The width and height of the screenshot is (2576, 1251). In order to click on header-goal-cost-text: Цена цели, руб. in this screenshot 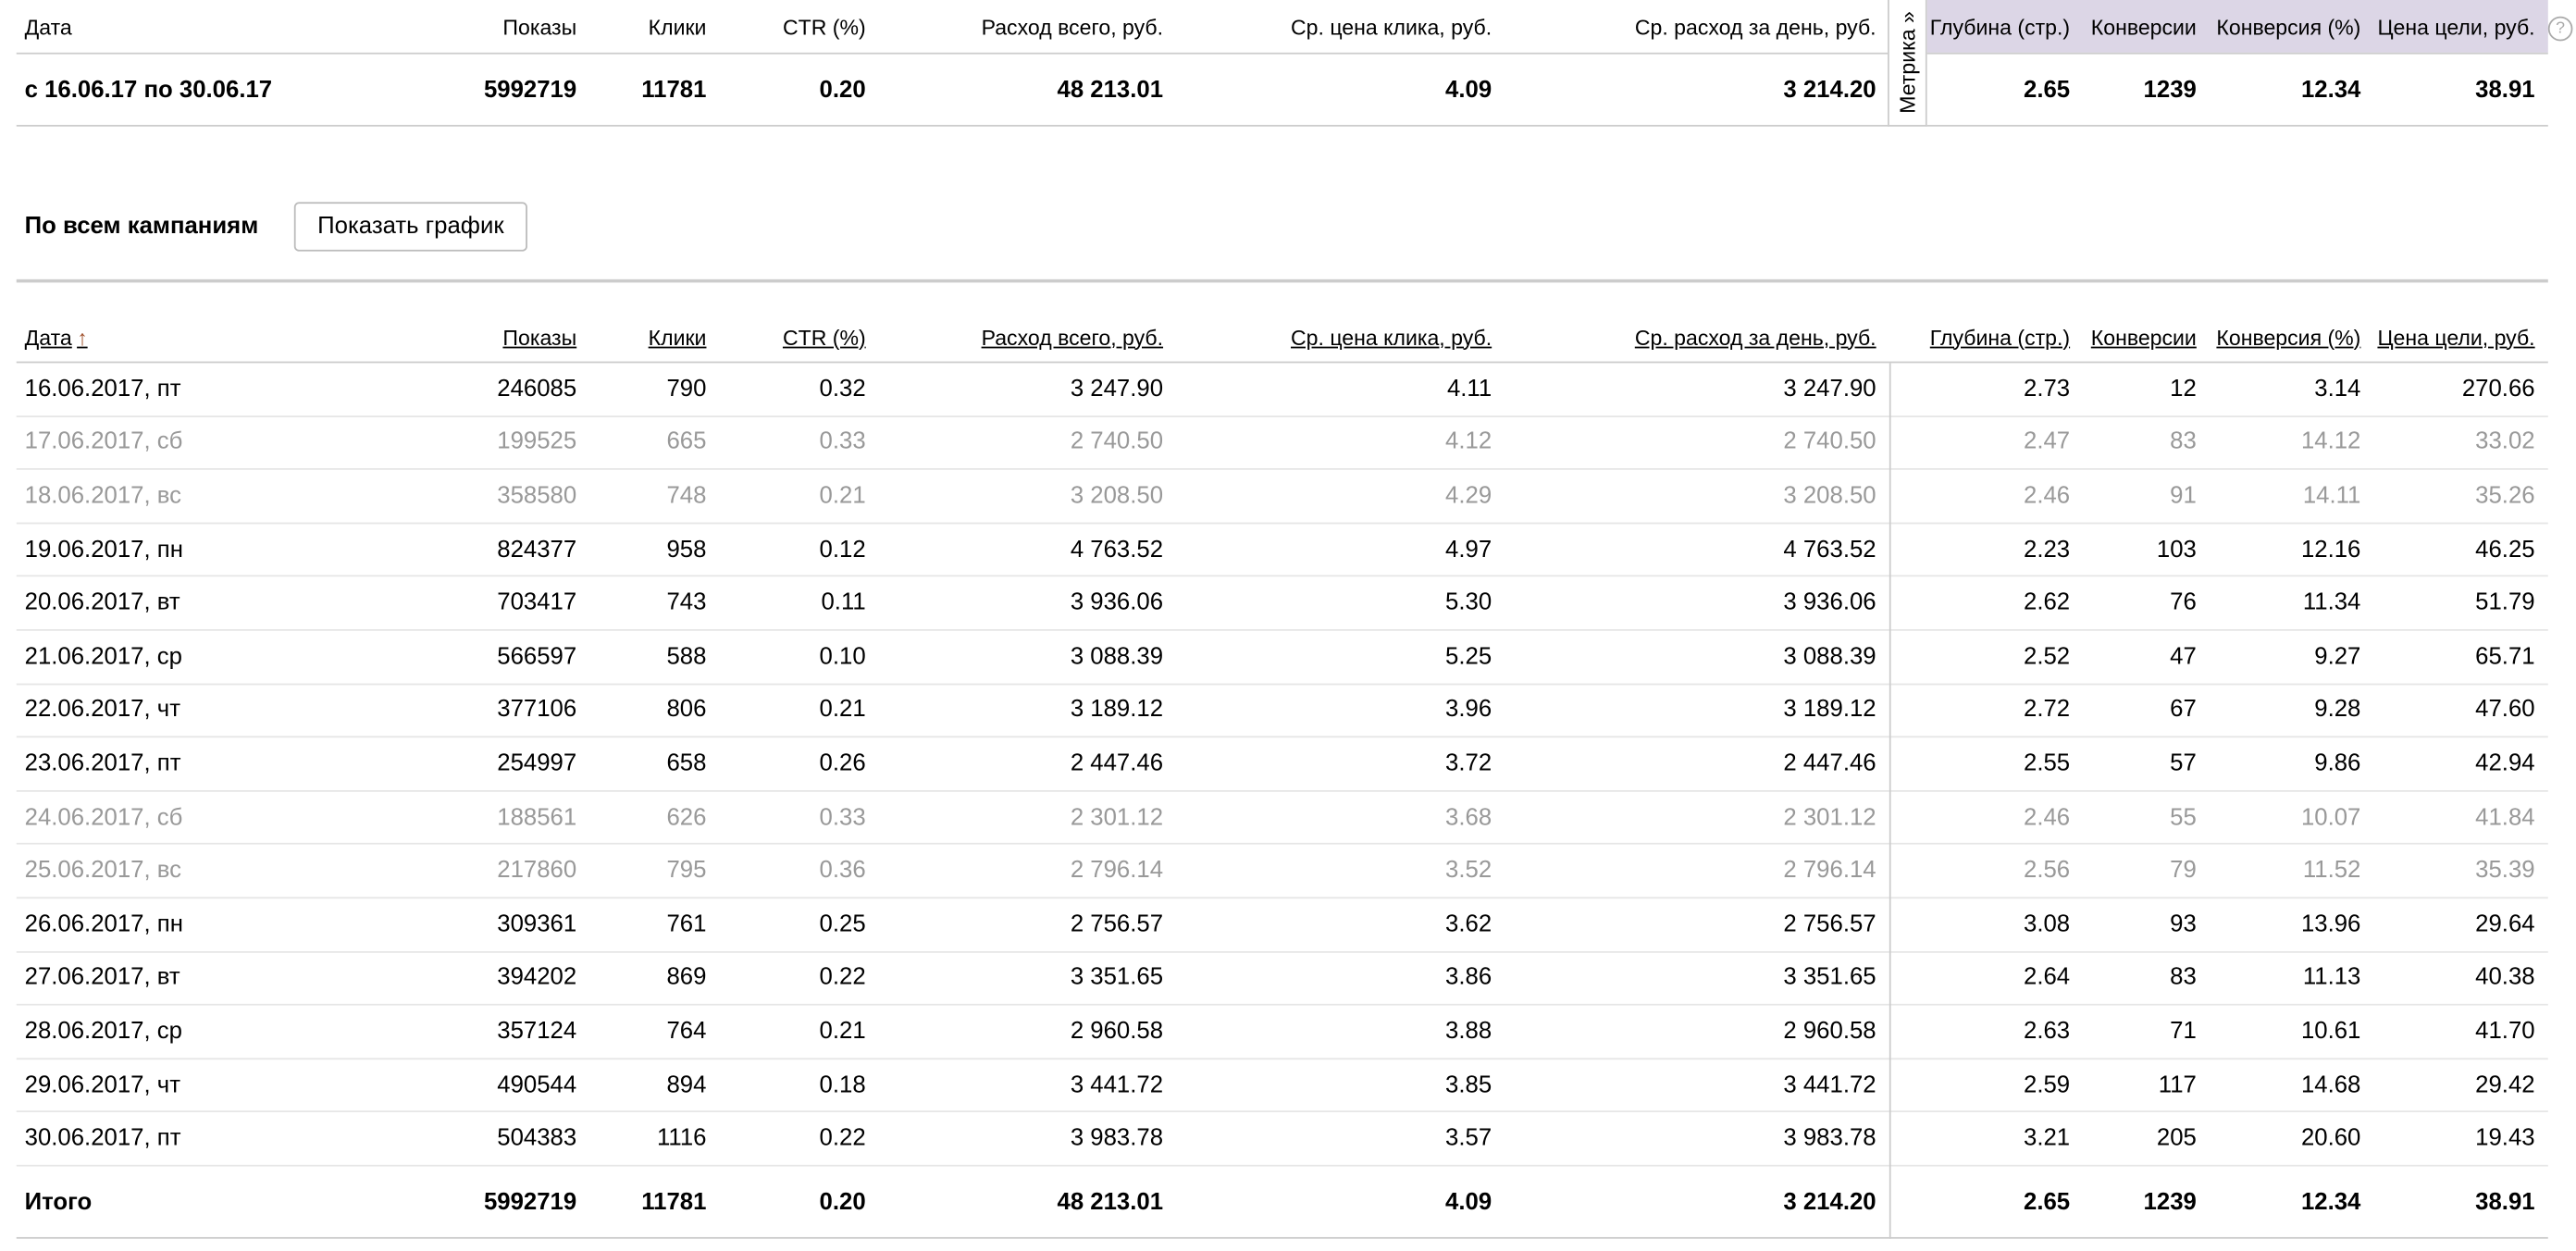, I will do `click(2456, 337)`.